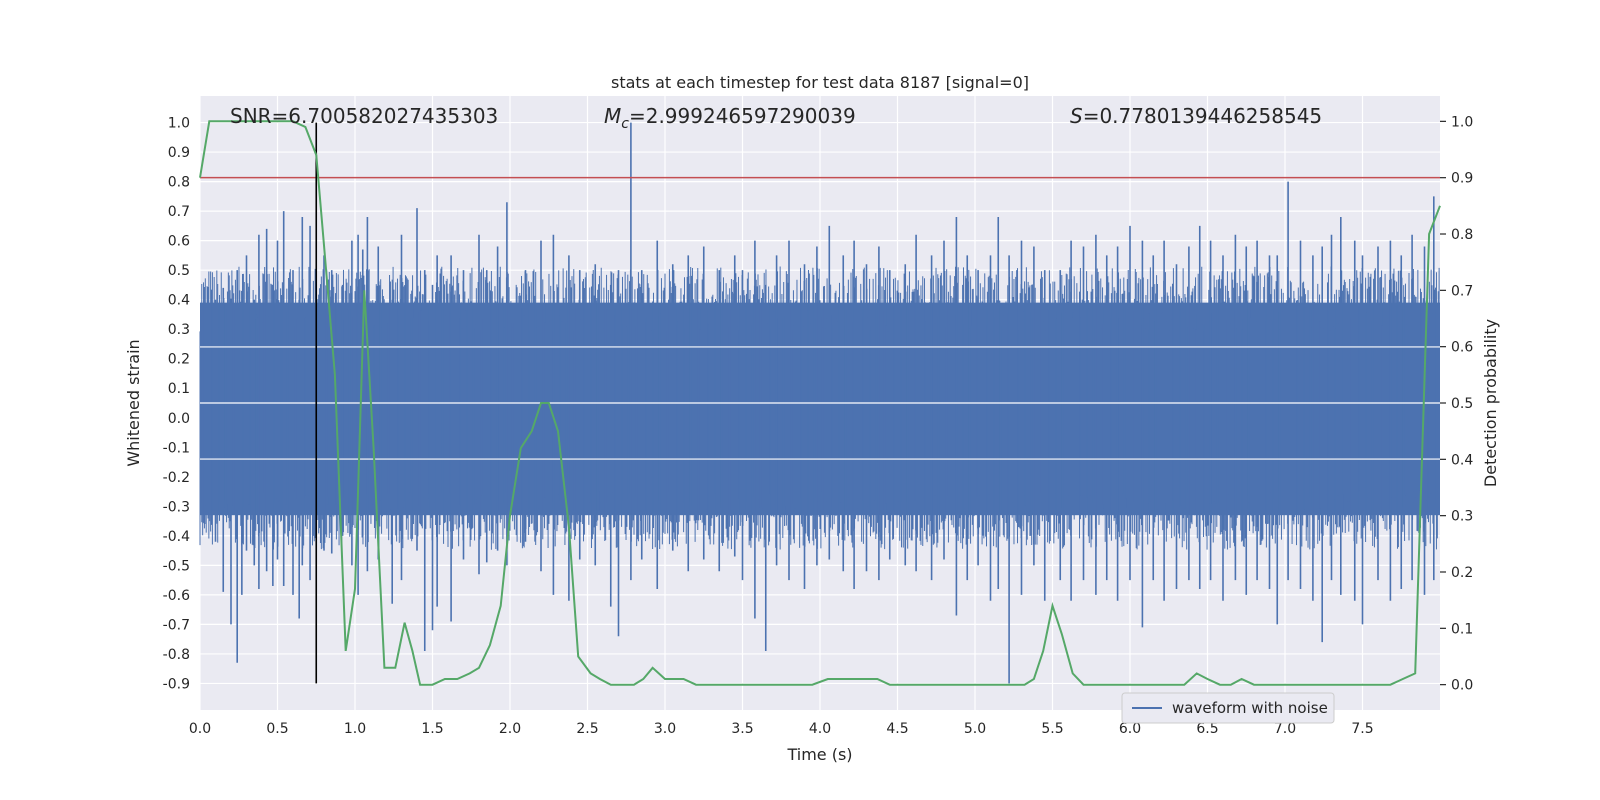 This screenshot has height=800, width=1600. What do you see at coordinates (1462, 460) in the screenshot?
I see `y2-tick-label: 0.4` at bounding box center [1462, 460].